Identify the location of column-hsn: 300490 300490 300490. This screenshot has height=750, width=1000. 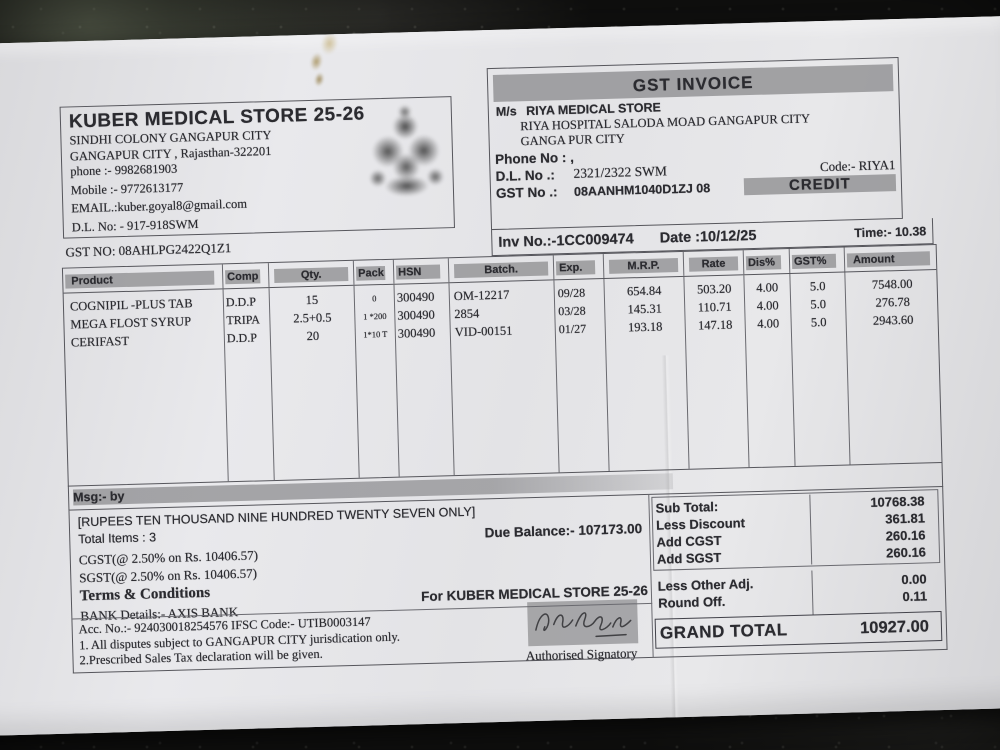
(424, 380).